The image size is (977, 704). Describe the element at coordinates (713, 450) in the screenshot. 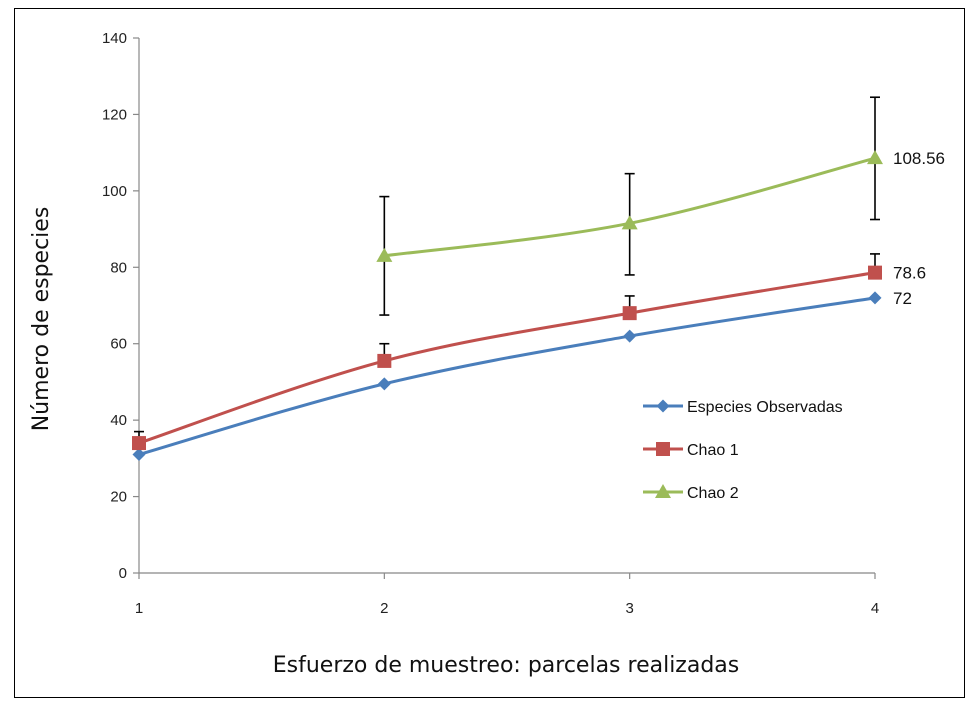

I see `legend-chao1-label: Chao 1` at that location.